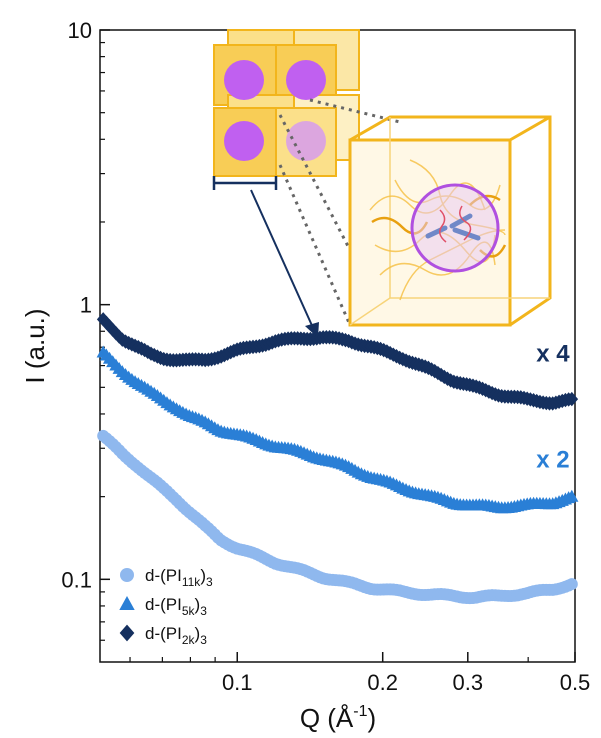  Describe the element at coordinates (80, 30) in the screenshot. I see `y-tick-label: 10` at that location.